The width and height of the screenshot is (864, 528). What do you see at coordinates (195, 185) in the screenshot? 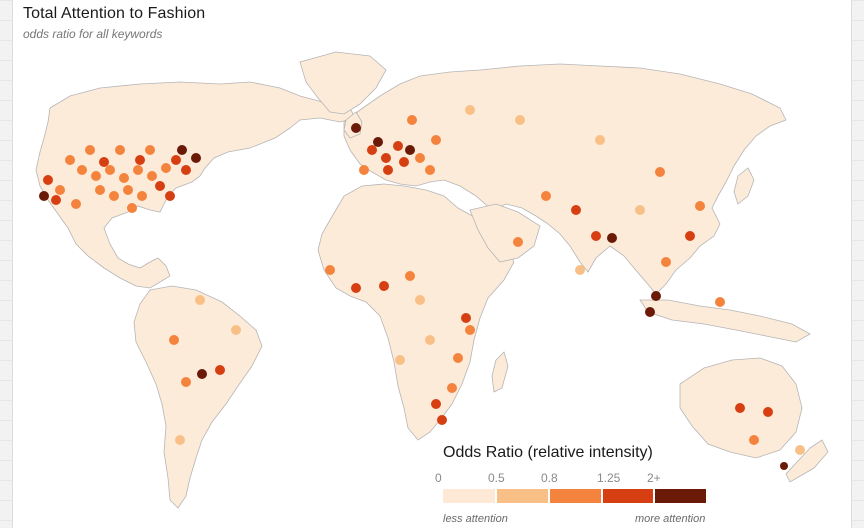
I see `landmass-north-america` at bounding box center [195, 185].